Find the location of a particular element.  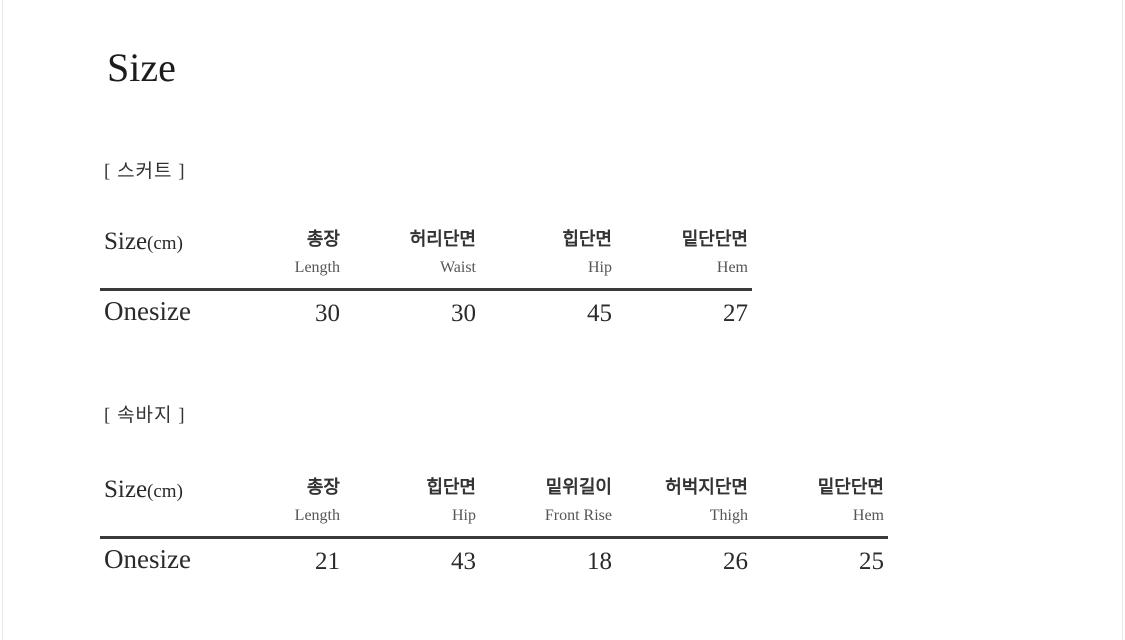

column-header-english: Front Rise is located at coordinates (578, 515).